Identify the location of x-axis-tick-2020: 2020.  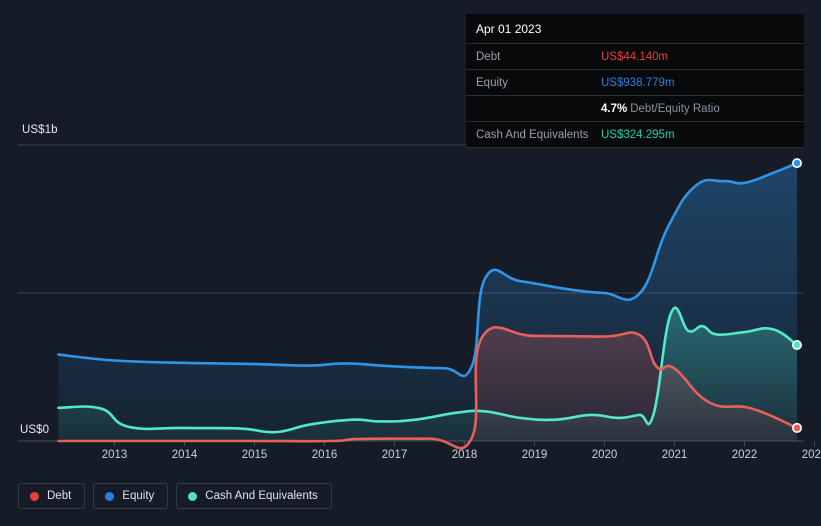
(604, 455).